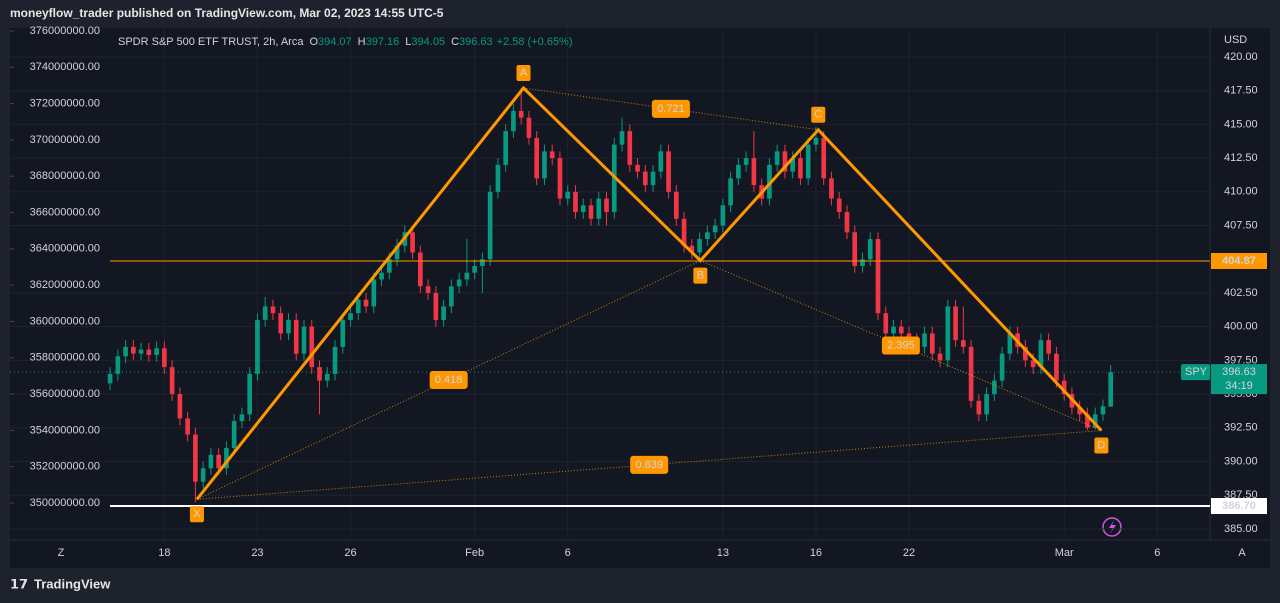 The width and height of the screenshot is (1280, 603). What do you see at coordinates (909, 553) in the screenshot?
I see `x-tick-label: 22` at bounding box center [909, 553].